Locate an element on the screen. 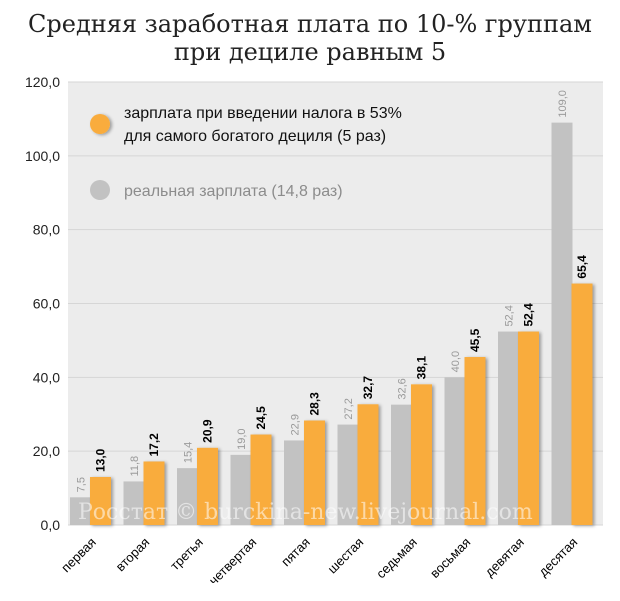  data-label-gray-1: 7,5 is located at coordinates (82, 484).